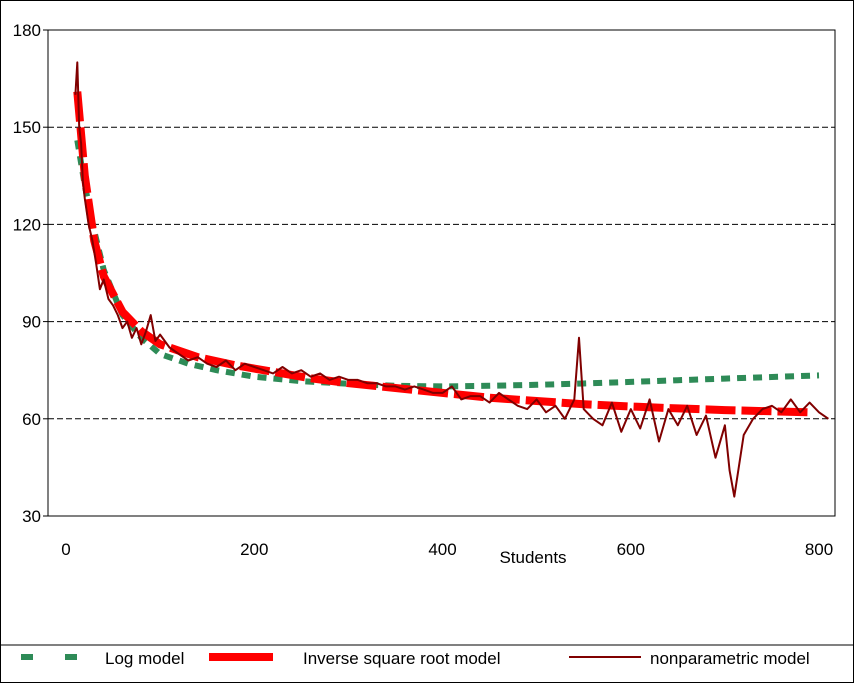 The image size is (854, 687). Describe the element at coordinates (730, 658) in the screenshot. I see `legend-label: nonparametric model` at that location.